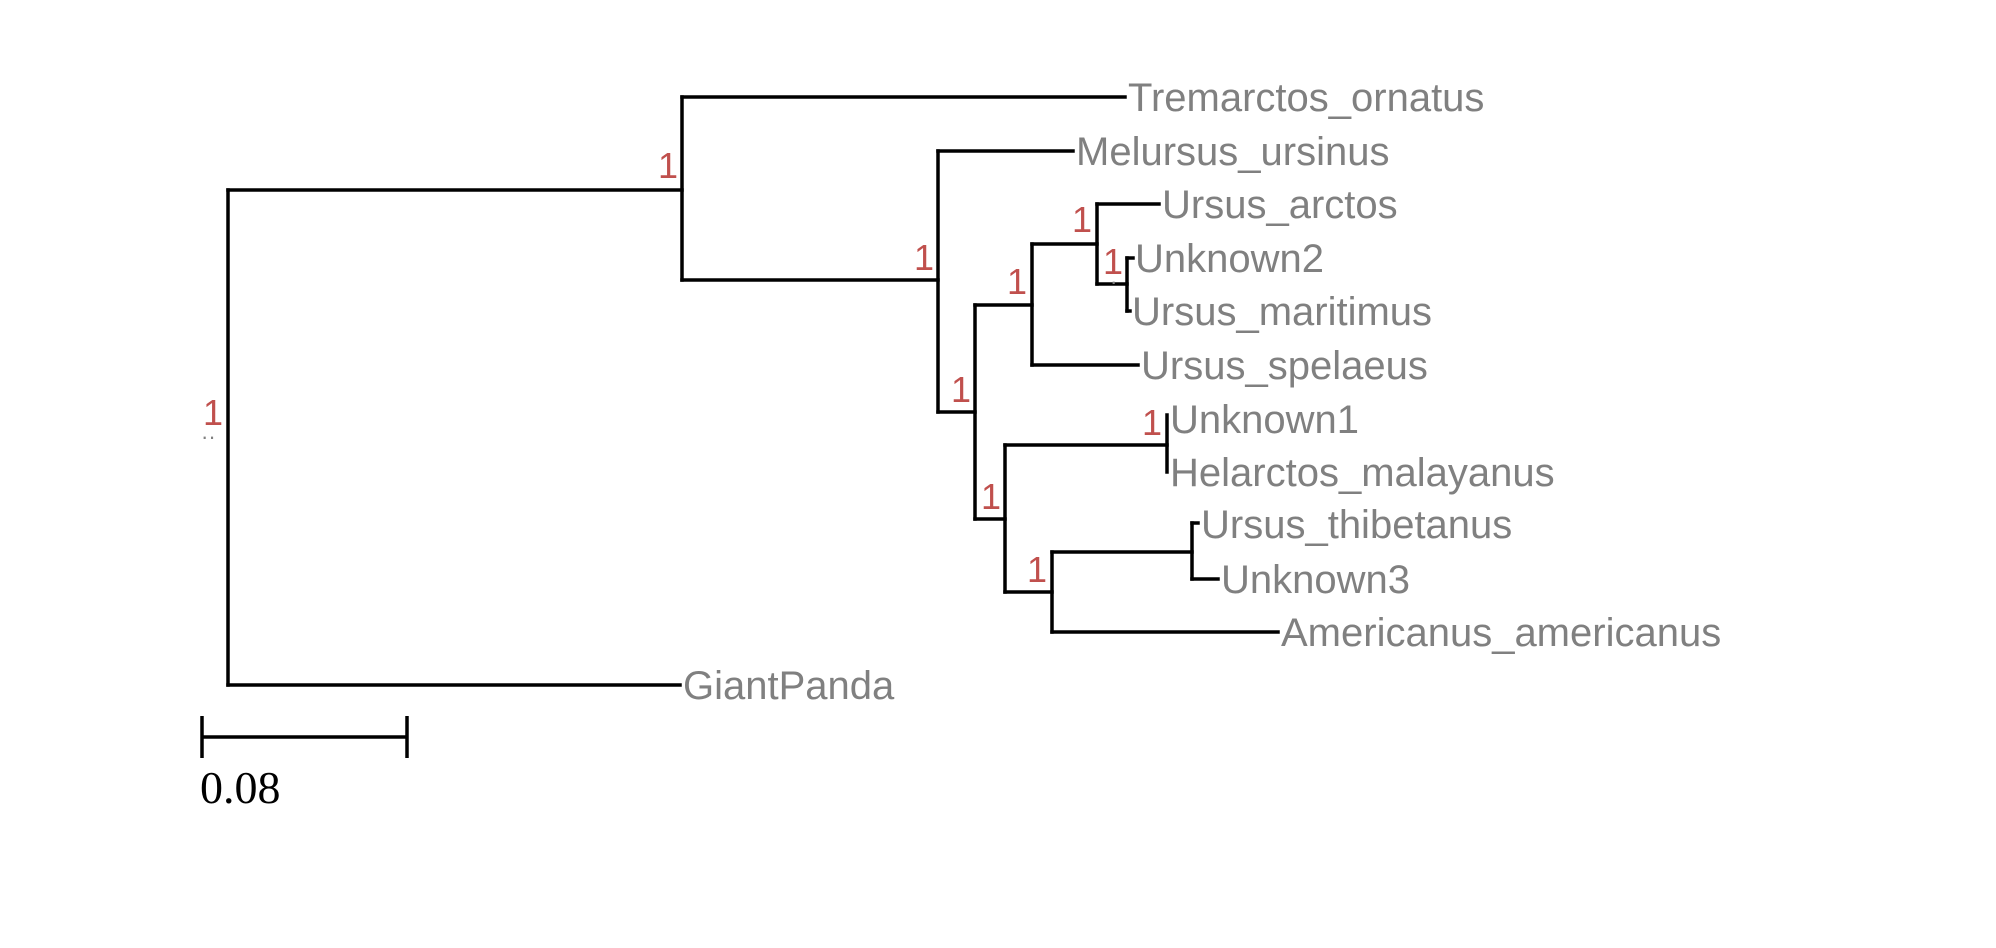 Image resolution: width=1996 pixels, height=948 pixels. What do you see at coordinates (1362, 473) in the screenshot?
I see `leaf-label: Helarctos_malayanus` at bounding box center [1362, 473].